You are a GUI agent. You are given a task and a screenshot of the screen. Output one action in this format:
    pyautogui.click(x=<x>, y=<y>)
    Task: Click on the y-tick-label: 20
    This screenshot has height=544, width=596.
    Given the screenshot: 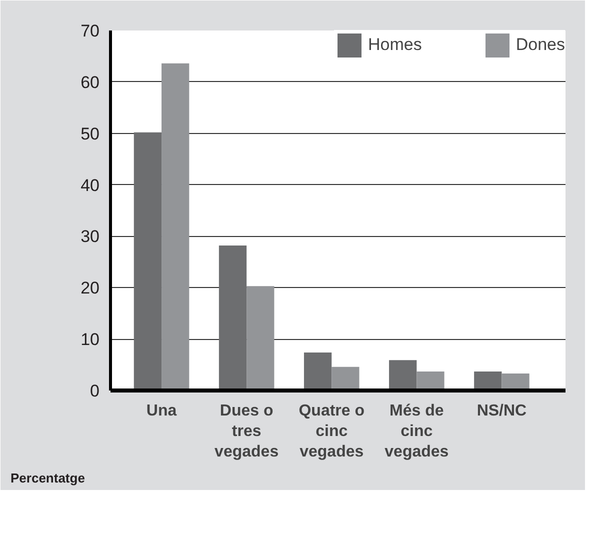 What is the action you would take?
    pyautogui.click(x=90, y=288)
    